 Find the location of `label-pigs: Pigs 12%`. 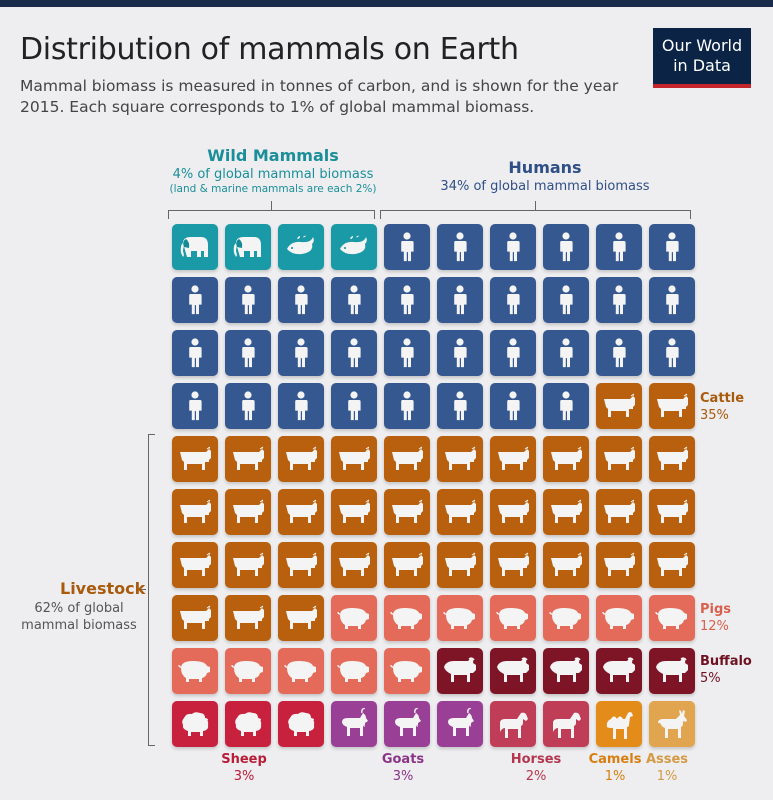

label-pigs: Pigs 12% is located at coordinates (715, 618).